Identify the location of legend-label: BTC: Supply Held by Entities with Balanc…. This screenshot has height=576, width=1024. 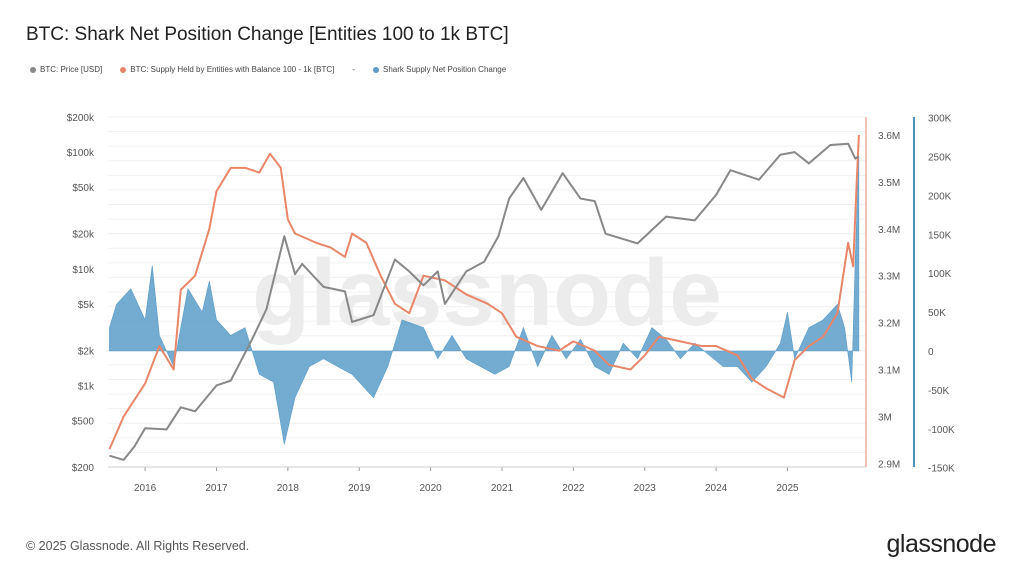
(232, 69).